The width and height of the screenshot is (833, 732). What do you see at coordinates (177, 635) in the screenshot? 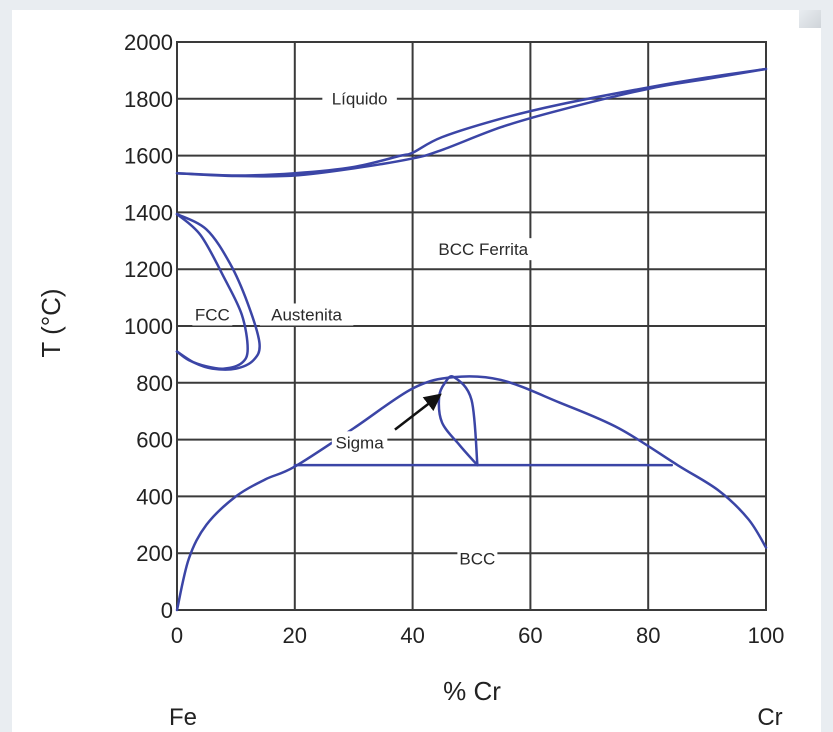
I see `x-tick-label: 0` at bounding box center [177, 635].